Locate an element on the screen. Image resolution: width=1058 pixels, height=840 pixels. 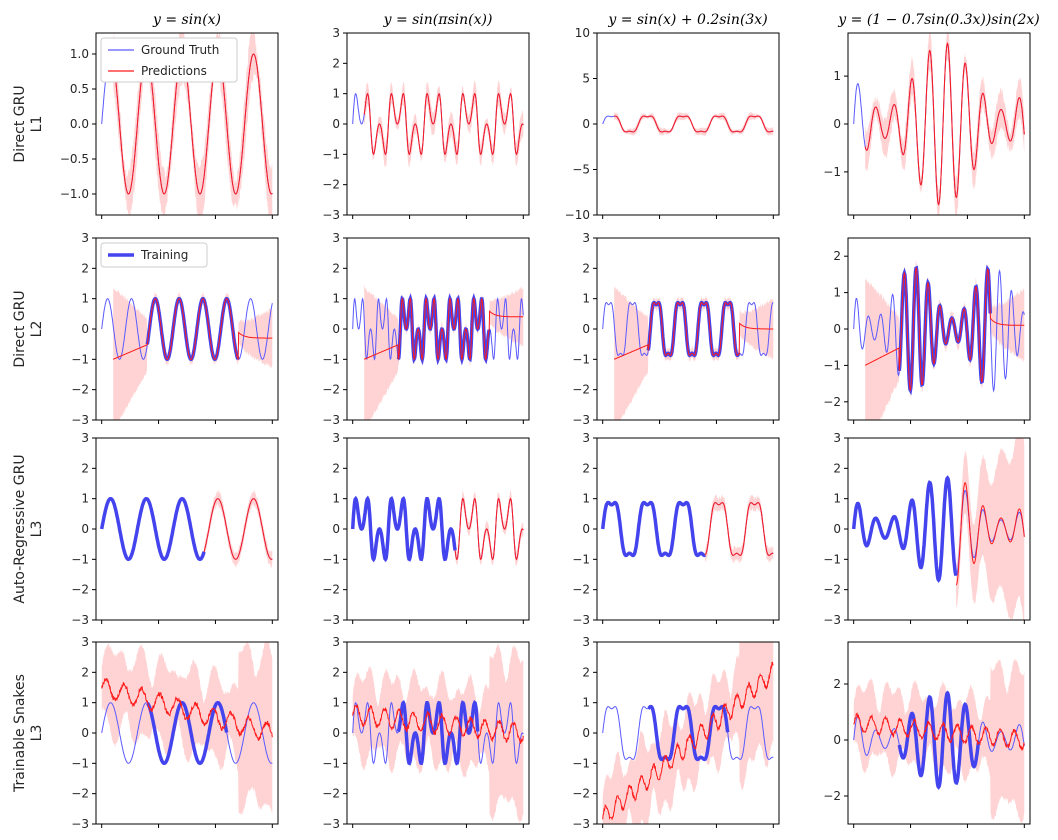
panel-r3-c1: 3 2 1 0 −1 −2 −3 is located at coordinates (426, 733).